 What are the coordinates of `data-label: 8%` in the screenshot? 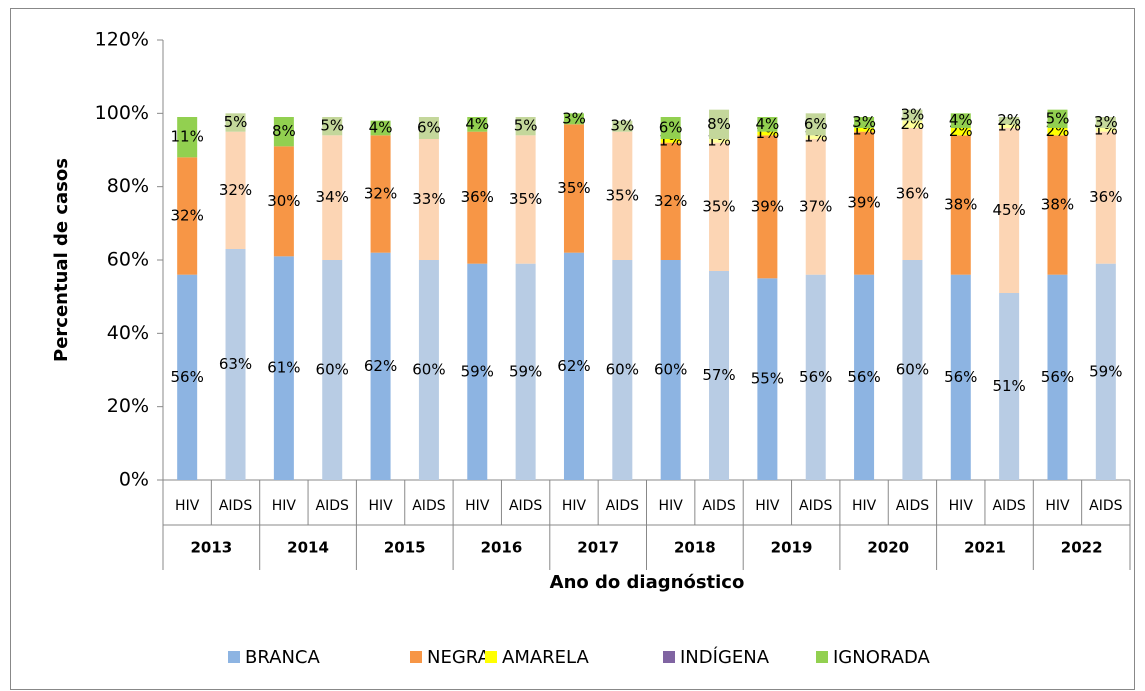 It's located at (719, 124).